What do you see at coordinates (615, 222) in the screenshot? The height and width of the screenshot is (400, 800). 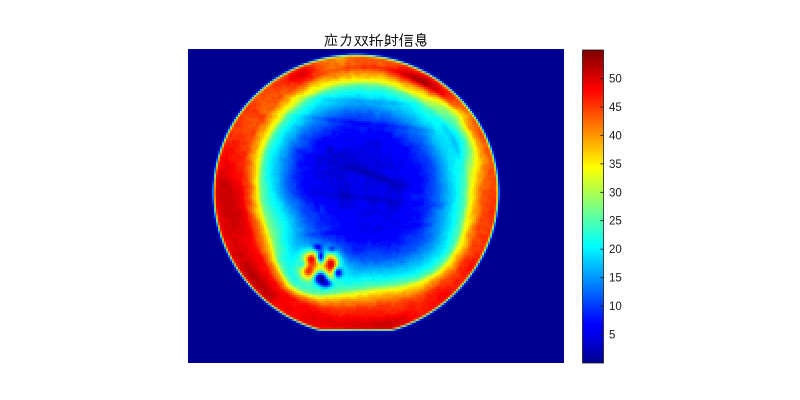 I see `svg-text: 25` at bounding box center [615, 222].